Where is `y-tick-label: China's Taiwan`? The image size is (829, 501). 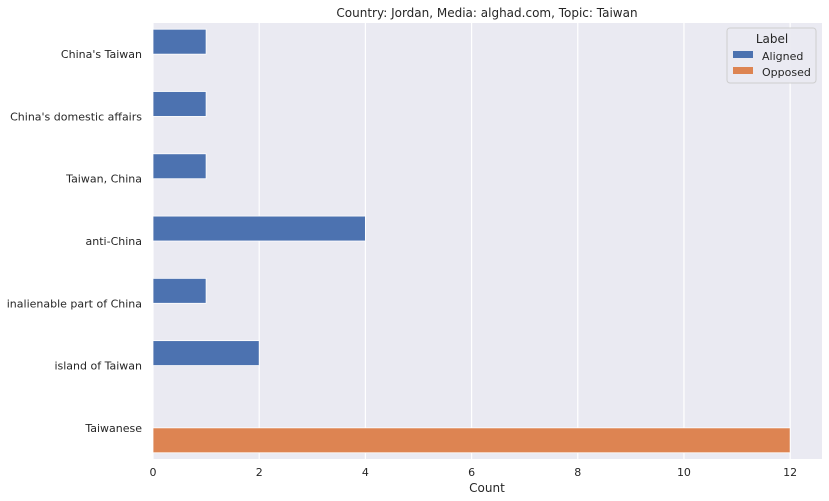 y-tick-label: China's Taiwan is located at coordinates (101, 54).